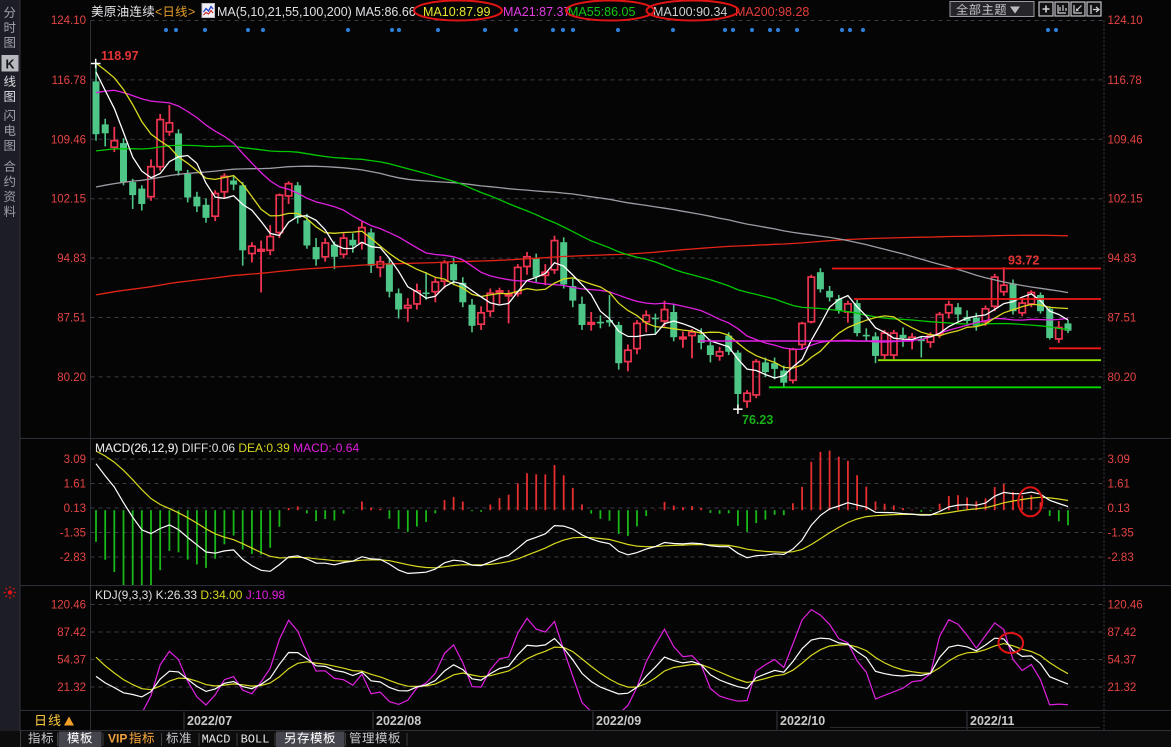  I want to click on svg-text: MA21:87.37, so click(536, 12).